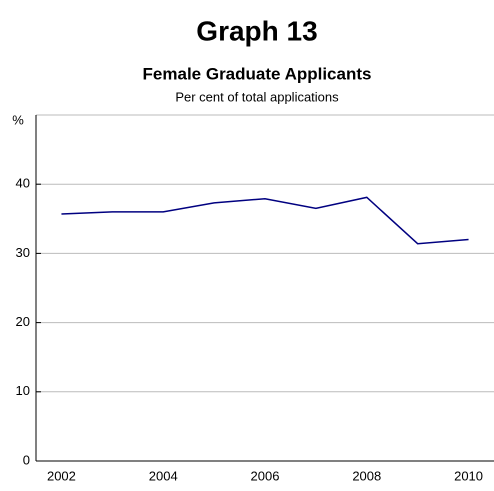  I want to click on y-tick-label: 30, so click(23, 252).